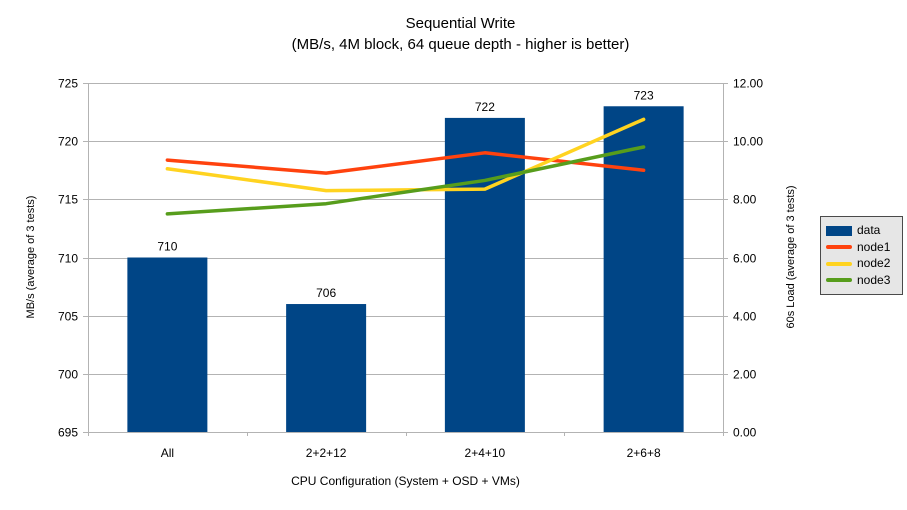 The image size is (907, 510). I want to click on legend-item-data: data, so click(861, 230).